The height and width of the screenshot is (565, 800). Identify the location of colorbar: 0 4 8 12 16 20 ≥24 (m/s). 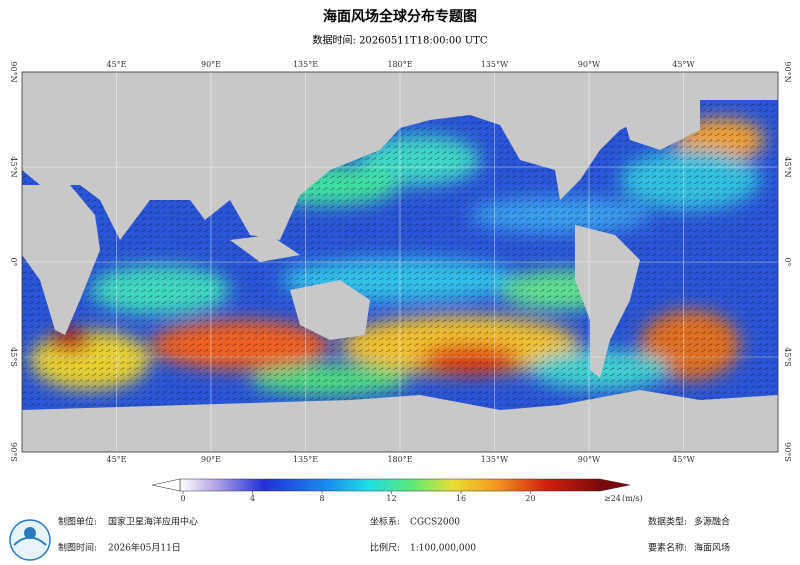
(397, 490).